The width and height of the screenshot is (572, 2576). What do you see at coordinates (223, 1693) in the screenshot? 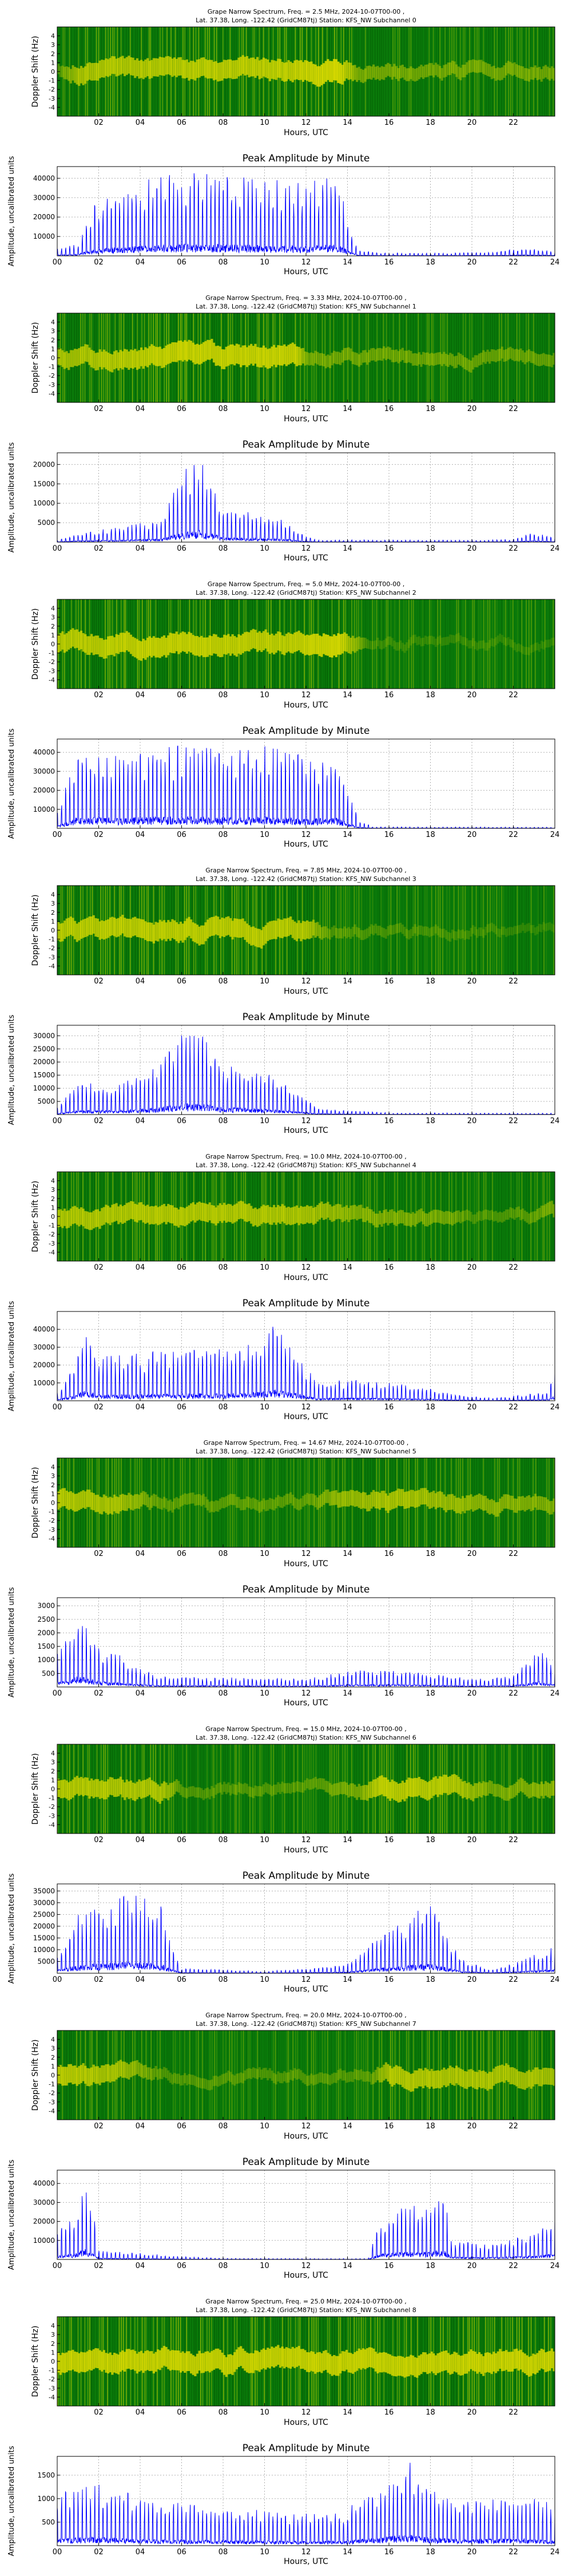
I see `amplitude-x-tick-label: 08` at bounding box center [223, 1693].